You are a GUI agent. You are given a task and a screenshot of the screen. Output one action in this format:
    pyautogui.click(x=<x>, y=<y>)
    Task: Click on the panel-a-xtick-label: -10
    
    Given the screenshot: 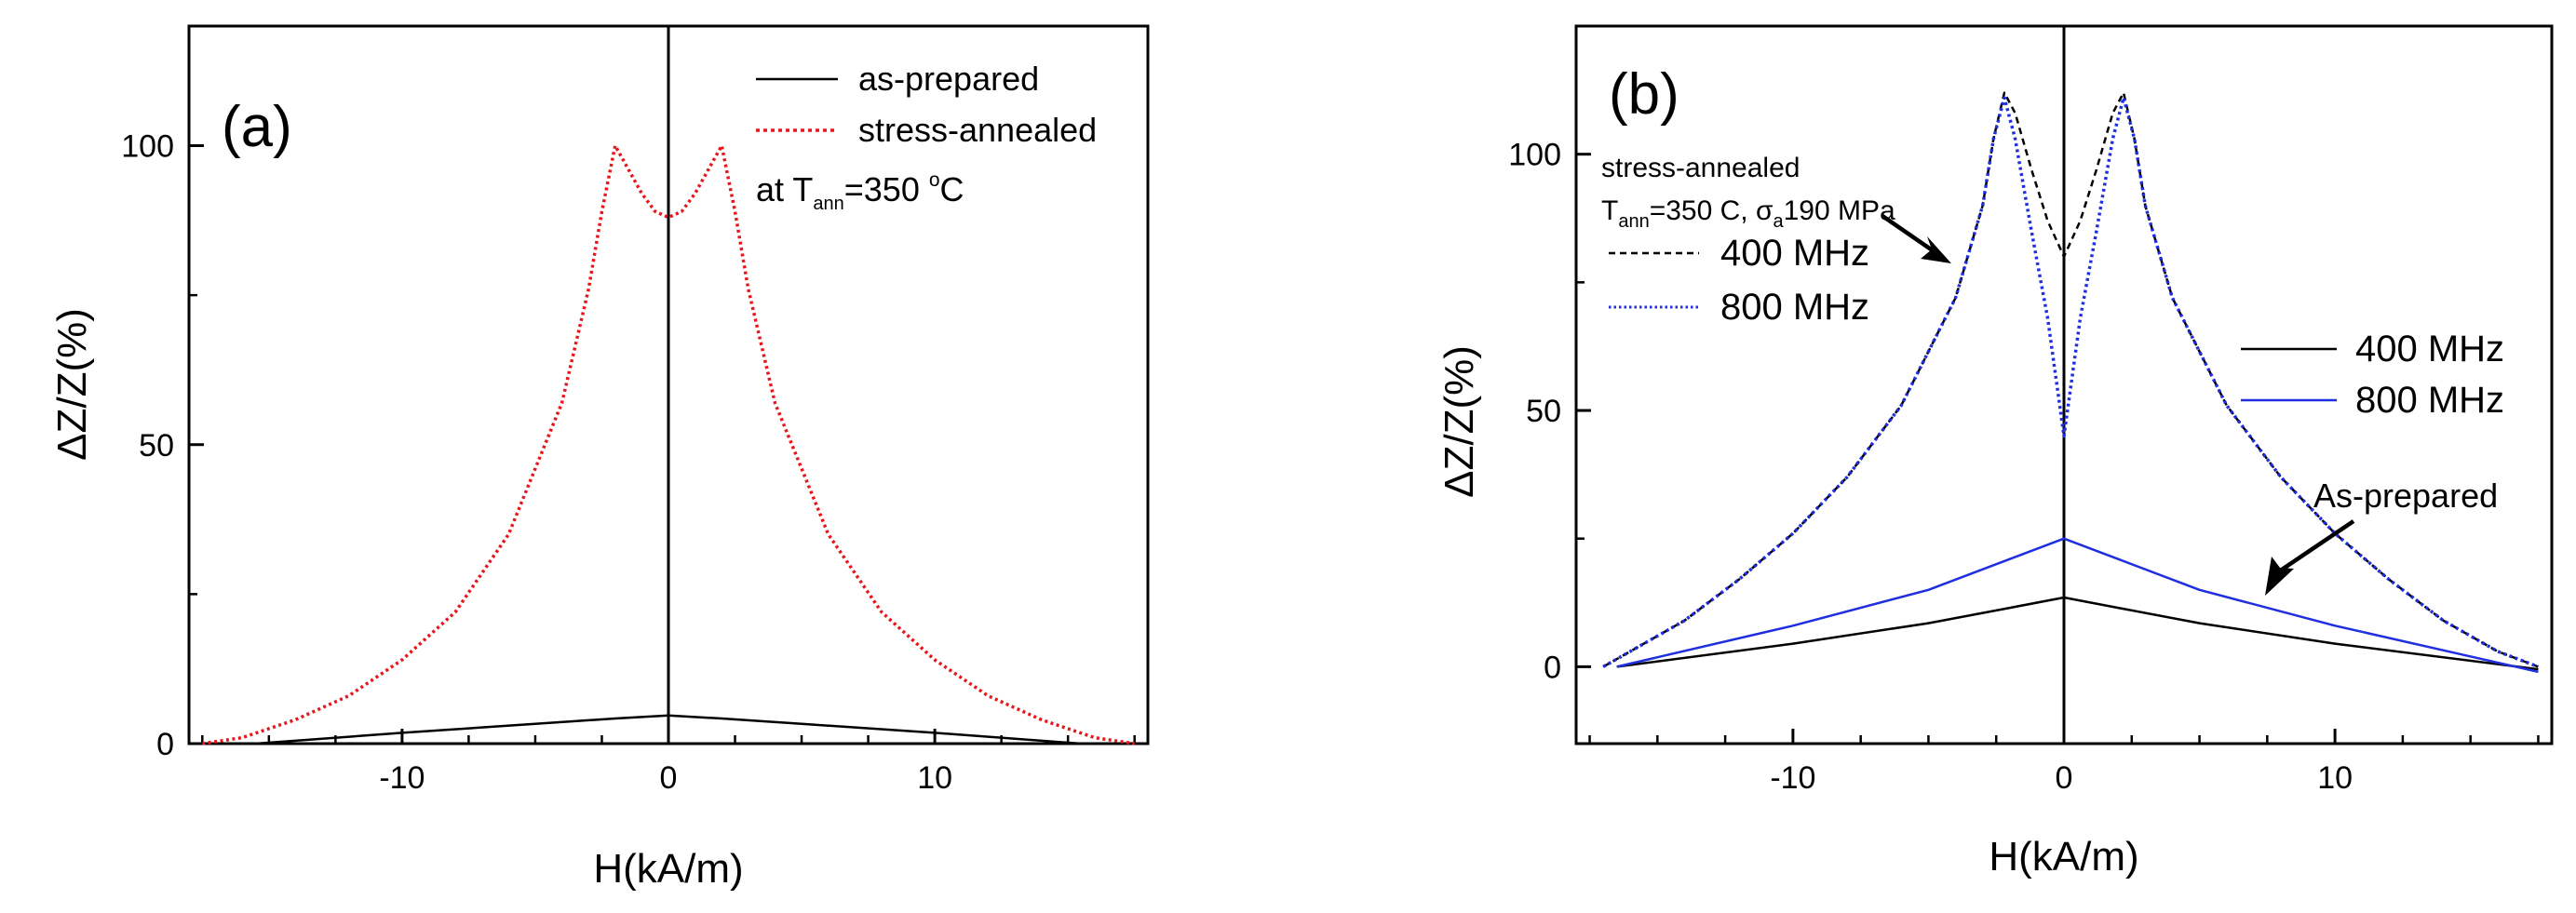 What is the action you would take?
    pyautogui.click(x=402, y=778)
    